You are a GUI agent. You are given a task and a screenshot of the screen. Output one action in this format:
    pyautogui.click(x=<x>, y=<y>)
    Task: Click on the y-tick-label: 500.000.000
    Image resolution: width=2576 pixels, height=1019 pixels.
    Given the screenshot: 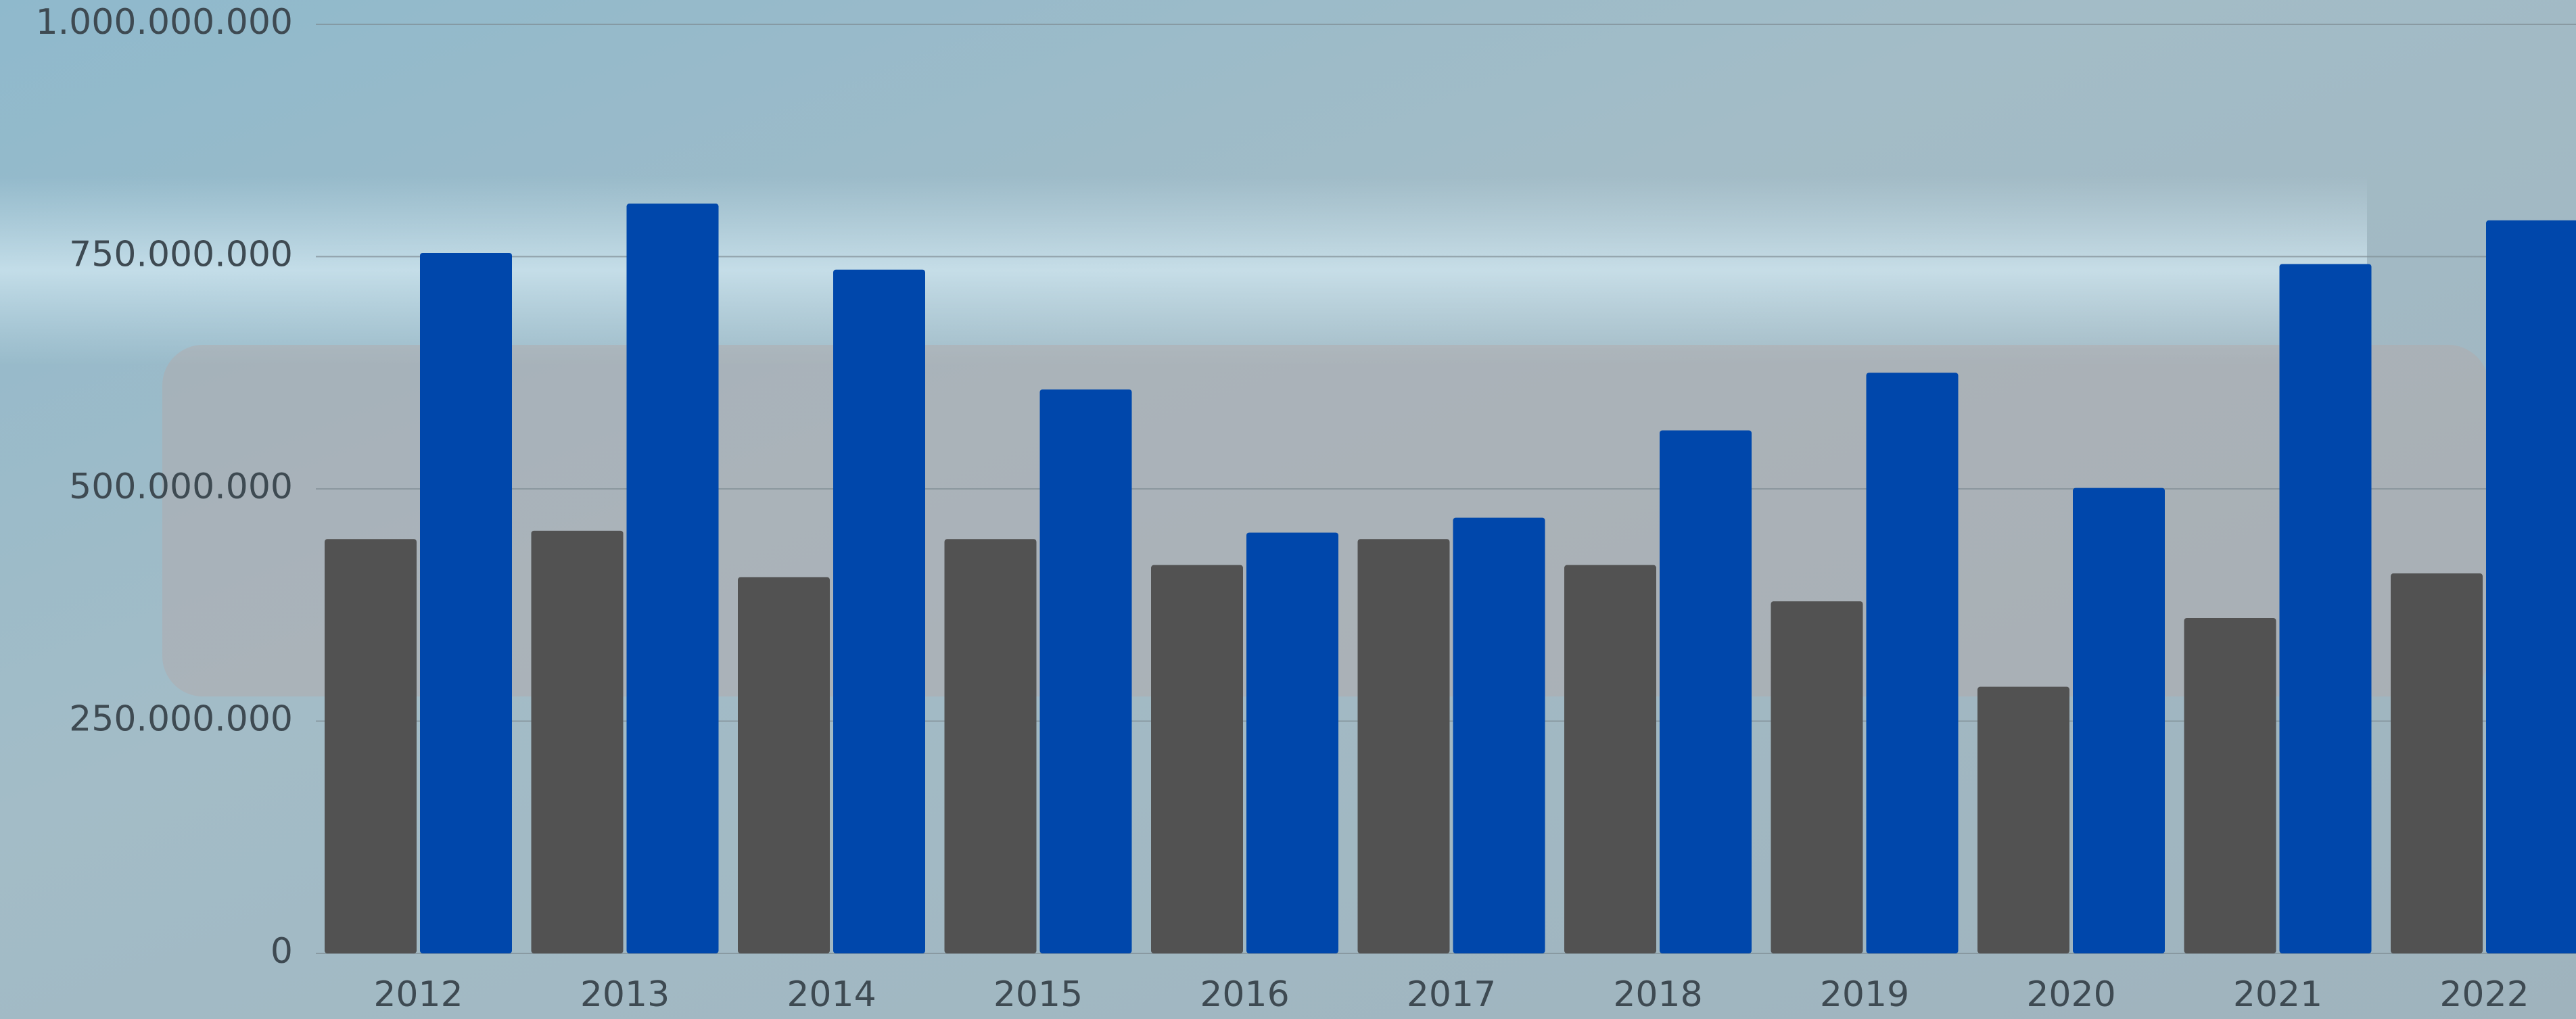 What is the action you would take?
    pyautogui.click(x=181, y=487)
    